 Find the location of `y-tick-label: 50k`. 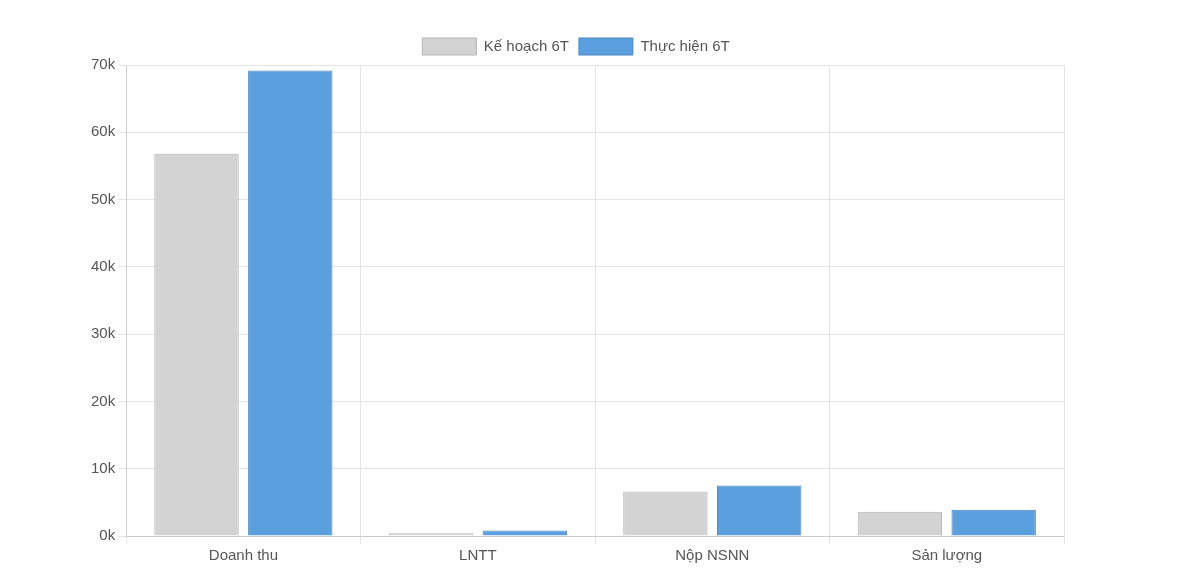

y-tick-label: 50k is located at coordinates (103, 198).